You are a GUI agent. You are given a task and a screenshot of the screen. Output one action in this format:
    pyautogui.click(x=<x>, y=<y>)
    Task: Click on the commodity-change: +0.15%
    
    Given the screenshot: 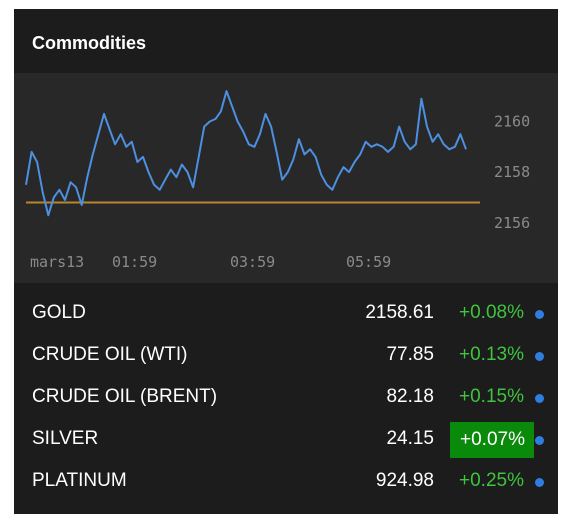 What is the action you would take?
    pyautogui.click(x=491, y=396)
    